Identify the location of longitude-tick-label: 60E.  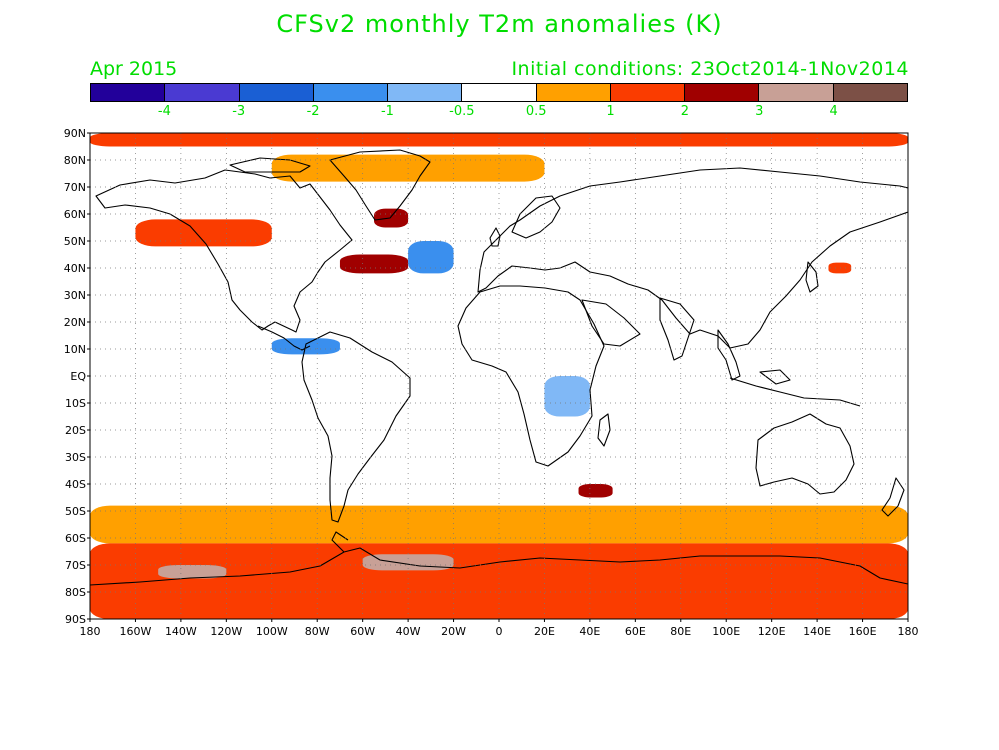
(635, 631).